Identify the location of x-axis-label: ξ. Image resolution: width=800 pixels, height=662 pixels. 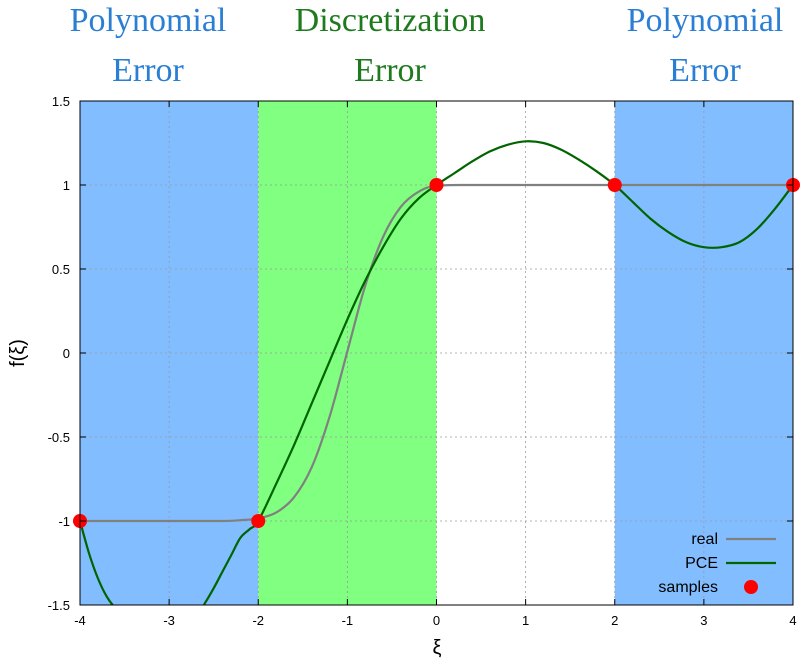
(437, 648).